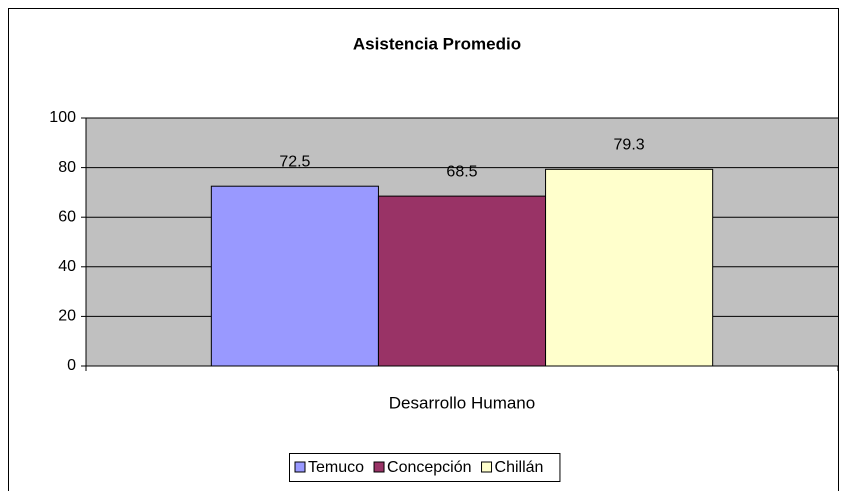 This screenshot has height=491, width=847. Describe the element at coordinates (461, 171) in the screenshot. I see `data-label: 68.5` at that location.